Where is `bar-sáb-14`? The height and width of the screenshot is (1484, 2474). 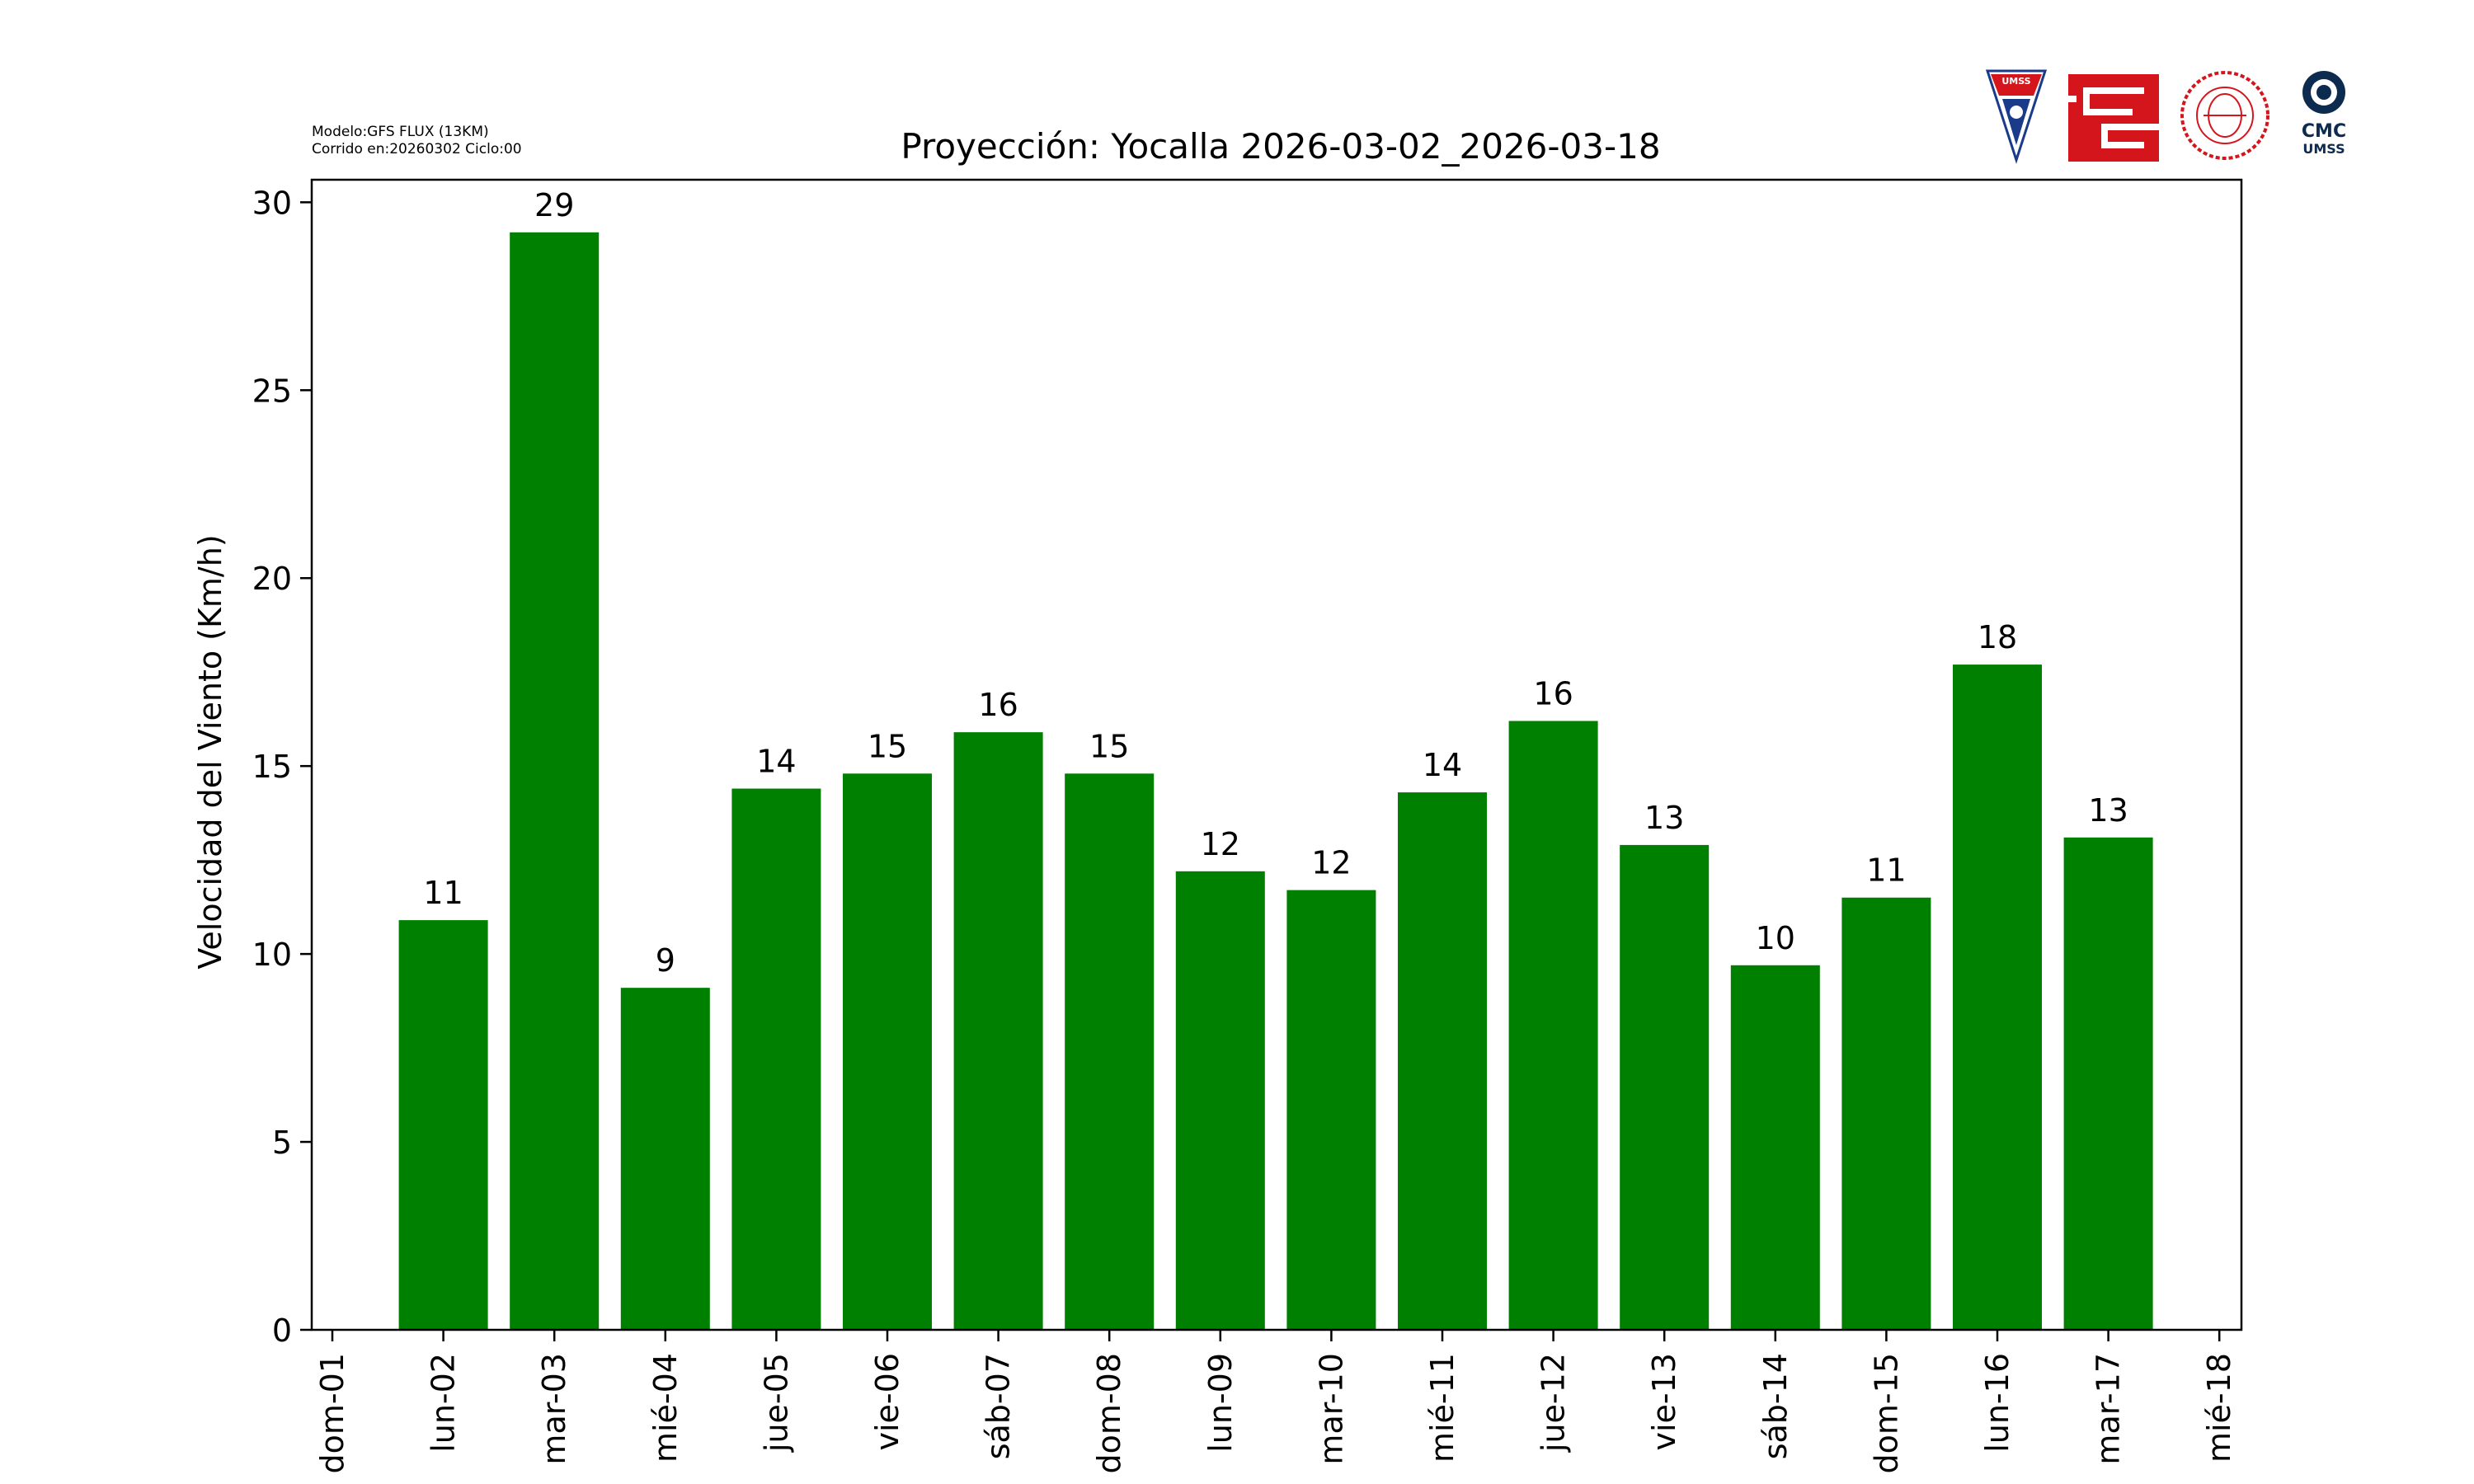 bar-sáb-14 is located at coordinates (1775, 1147).